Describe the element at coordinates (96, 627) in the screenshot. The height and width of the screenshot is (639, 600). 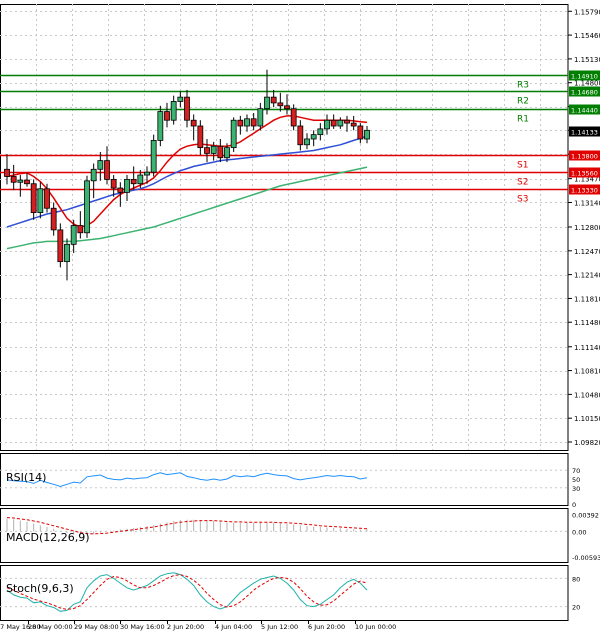
I see `time-tick-label: 29 May 08:00` at that location.